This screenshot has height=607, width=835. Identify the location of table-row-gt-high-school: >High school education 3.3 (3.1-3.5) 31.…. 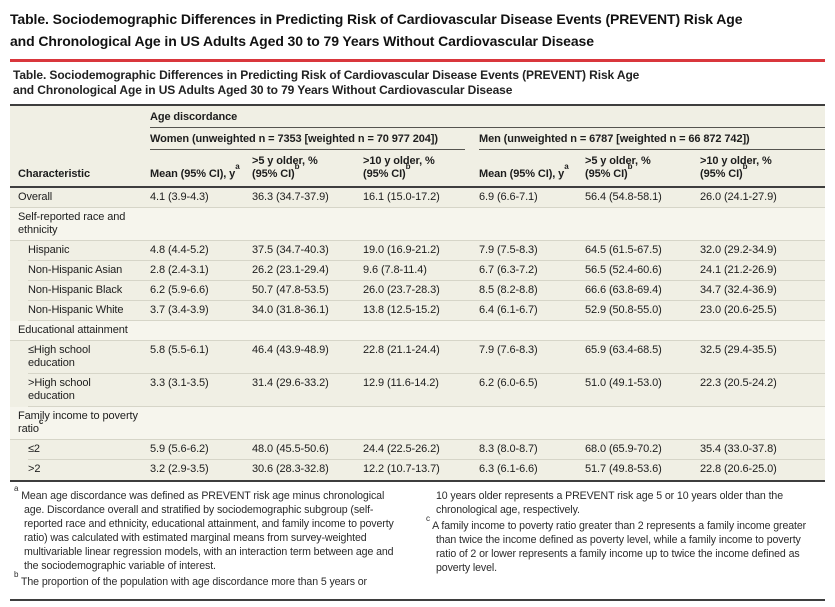
(417, 390).